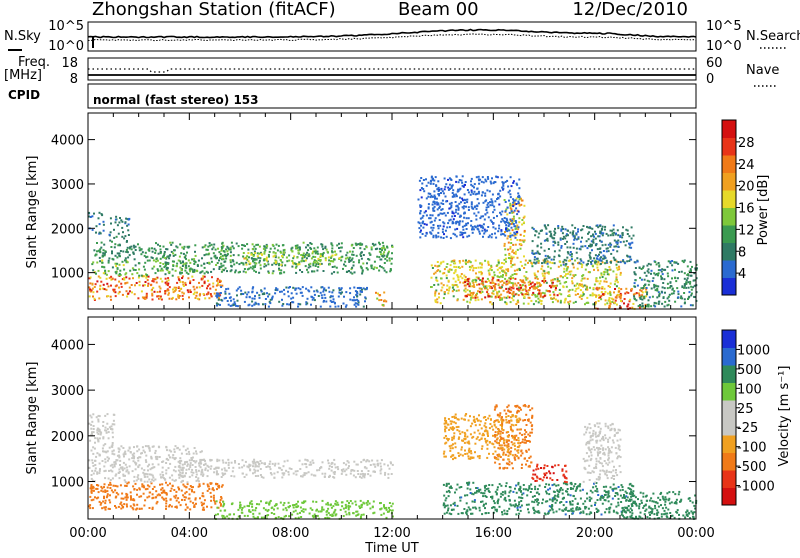 Image resolution: width=800 pixels, height=558 pixels. What do you see at coordinates (392, 39) in the screenshot?
I see `noise-traces` at bounding box center [392, 39].